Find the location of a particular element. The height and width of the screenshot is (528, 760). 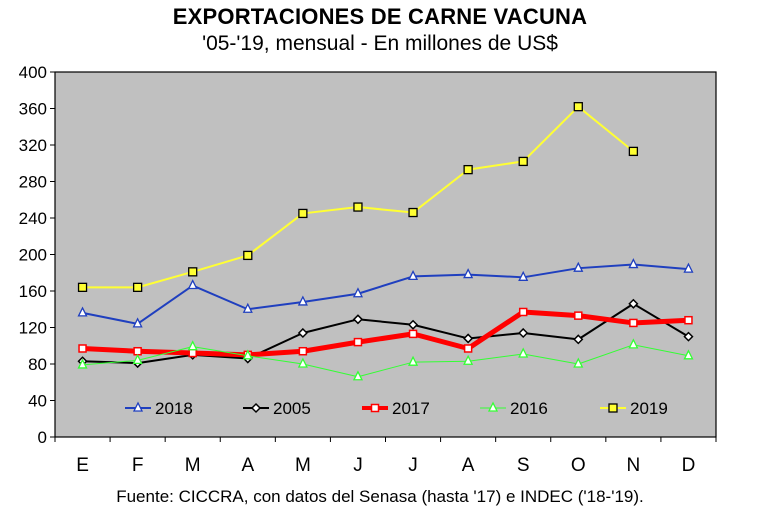

series-line-2018 is located at coordinates (385, 294).